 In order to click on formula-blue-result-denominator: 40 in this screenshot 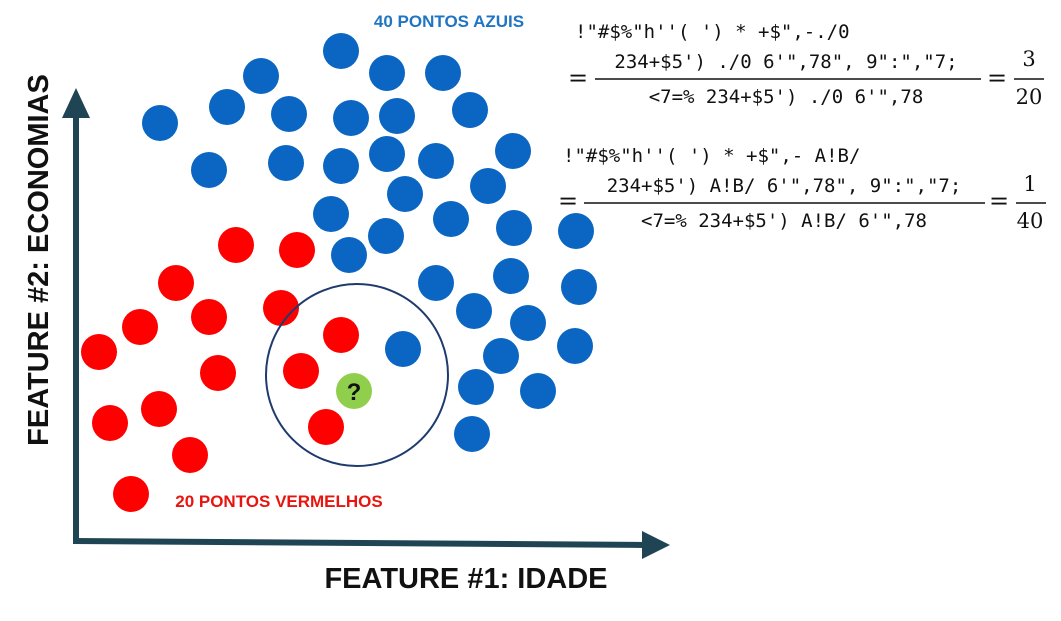, I will do `click(1030, 221)`.